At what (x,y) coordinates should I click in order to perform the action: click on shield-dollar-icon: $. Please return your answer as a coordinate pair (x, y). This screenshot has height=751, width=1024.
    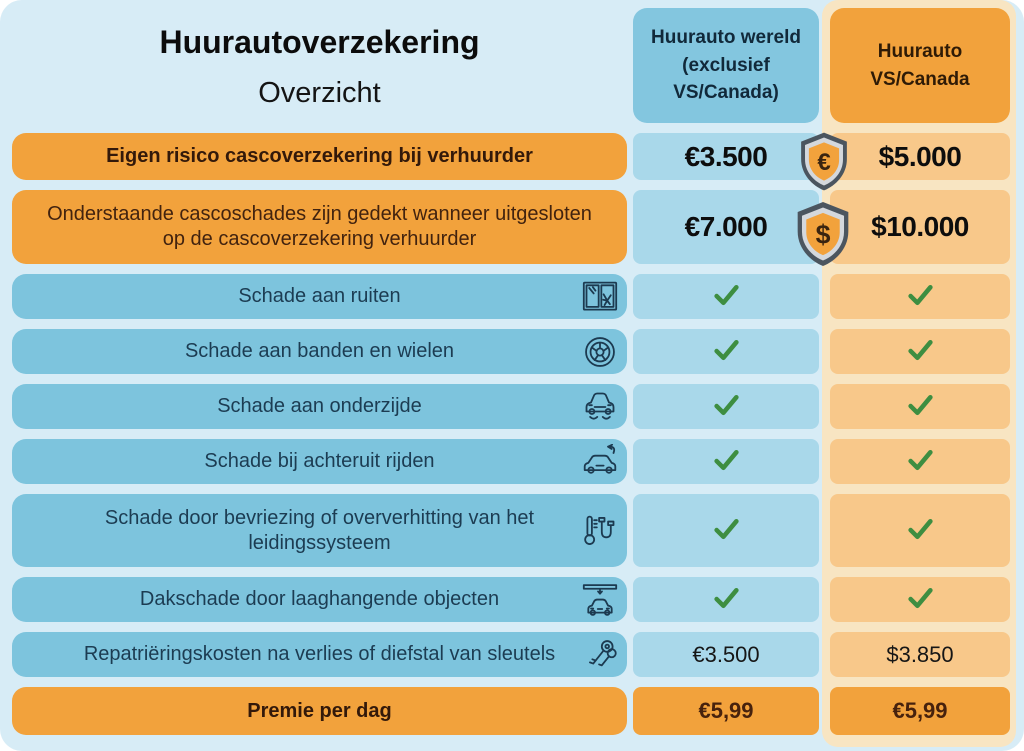
    Looking at the image, I should click on (823, 236).